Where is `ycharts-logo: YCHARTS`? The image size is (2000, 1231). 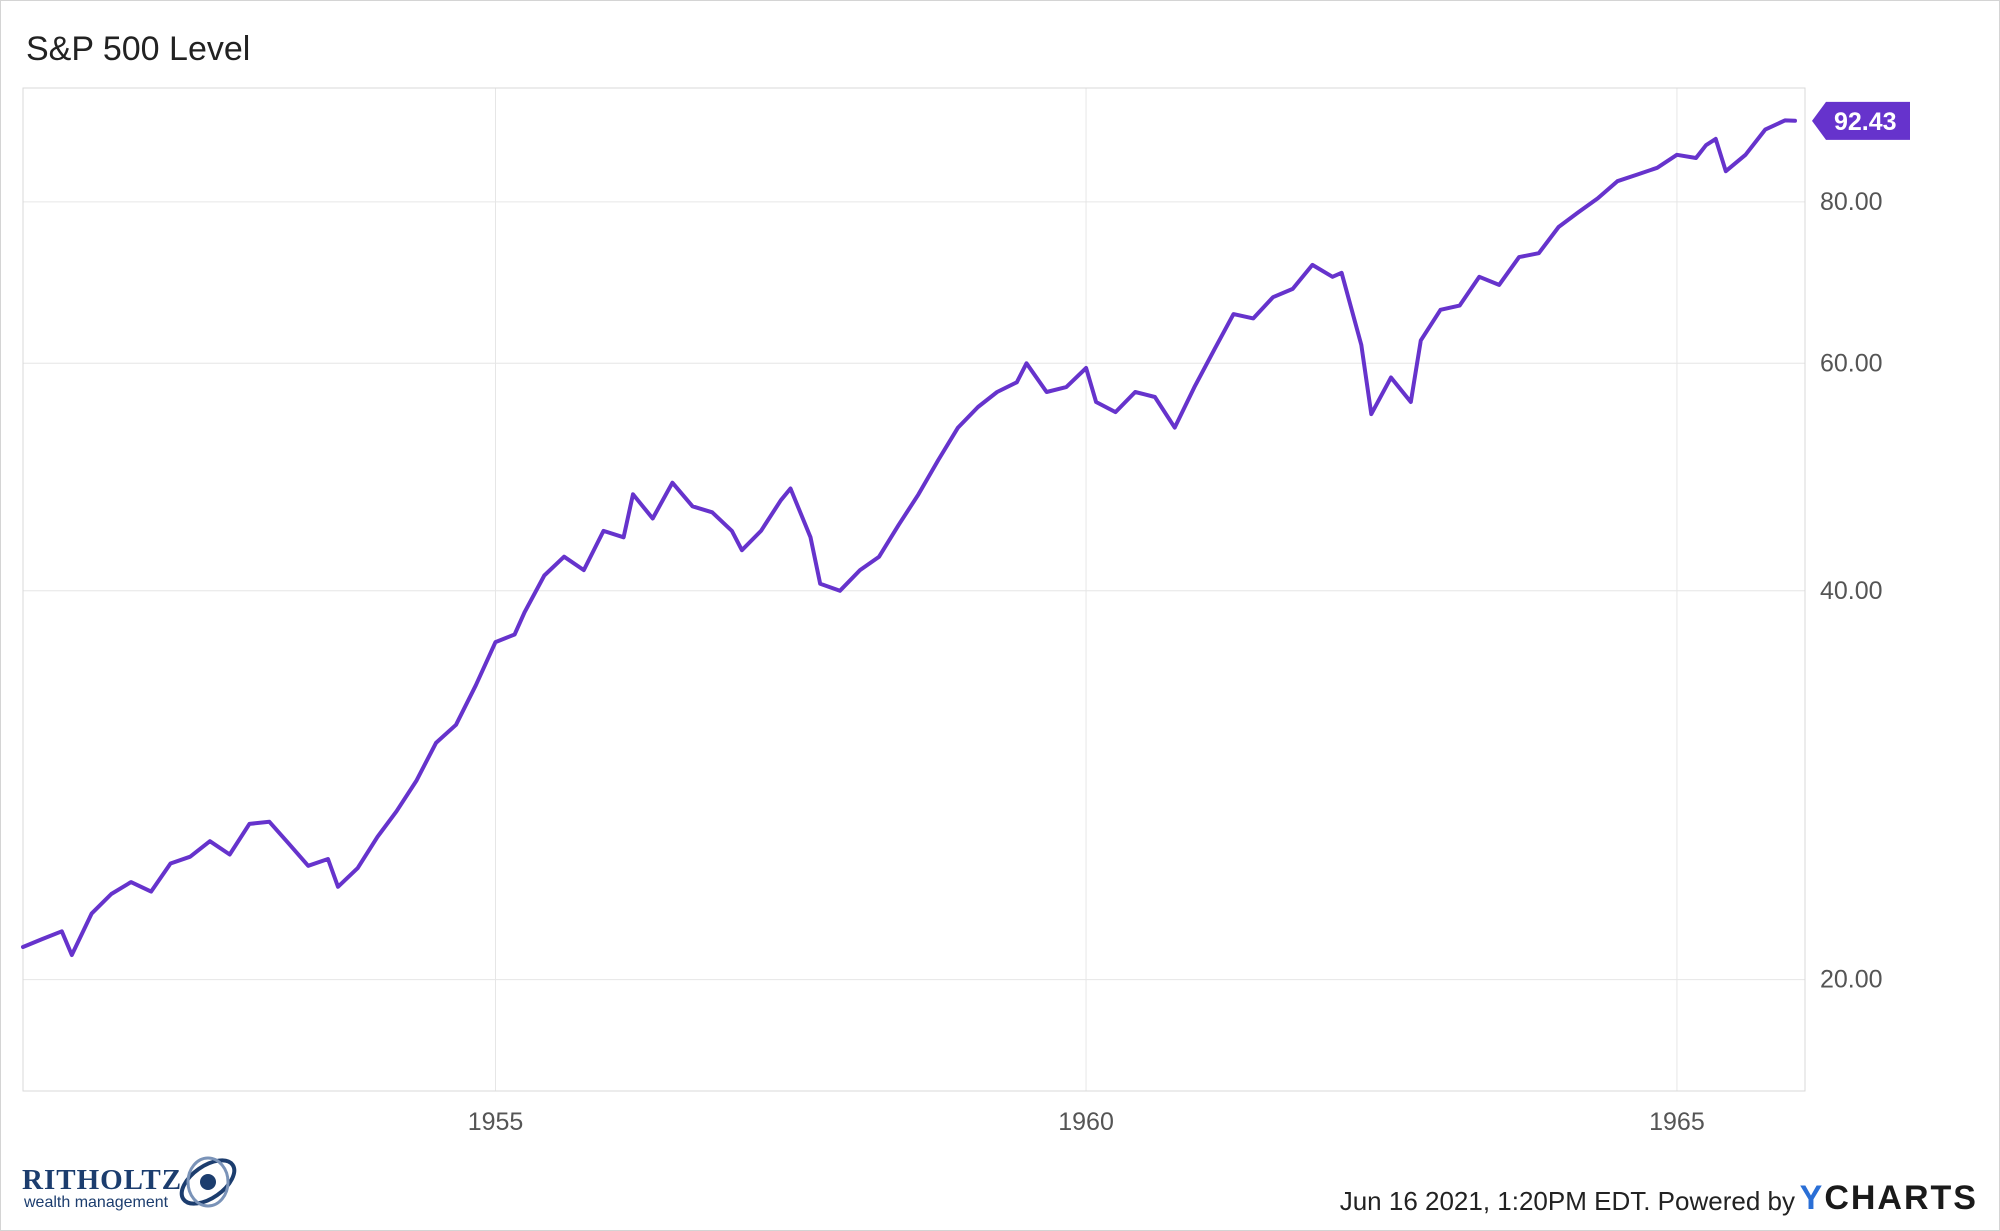 ycharts-logo: YCHARTS is located at coordinates (1889, 1198).